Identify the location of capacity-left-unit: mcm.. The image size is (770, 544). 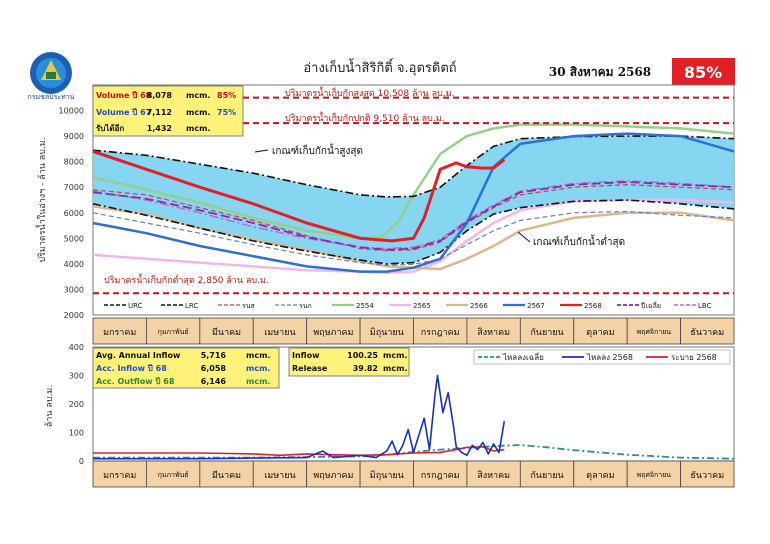
(198, 128).